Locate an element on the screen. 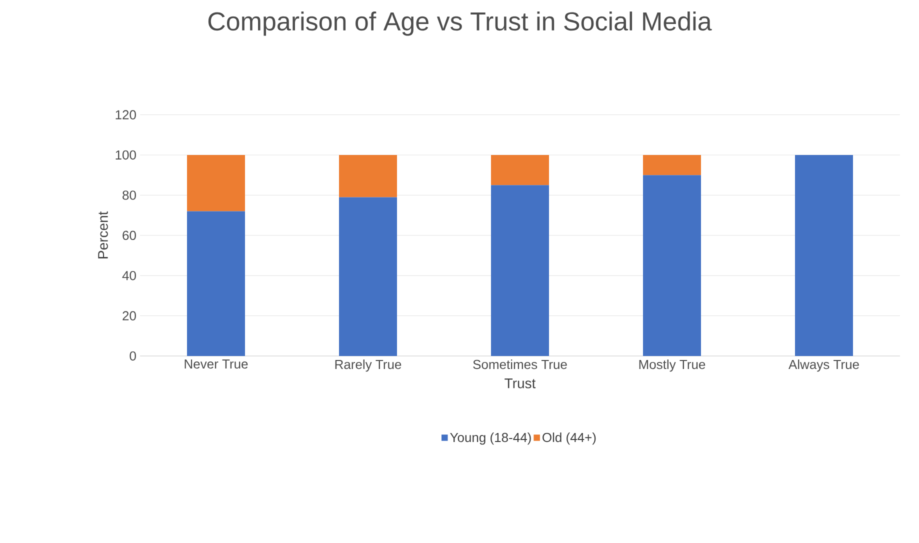  chart-title: Comparison of Age vs Trust in Social Media is located at coordinates (460, 24).